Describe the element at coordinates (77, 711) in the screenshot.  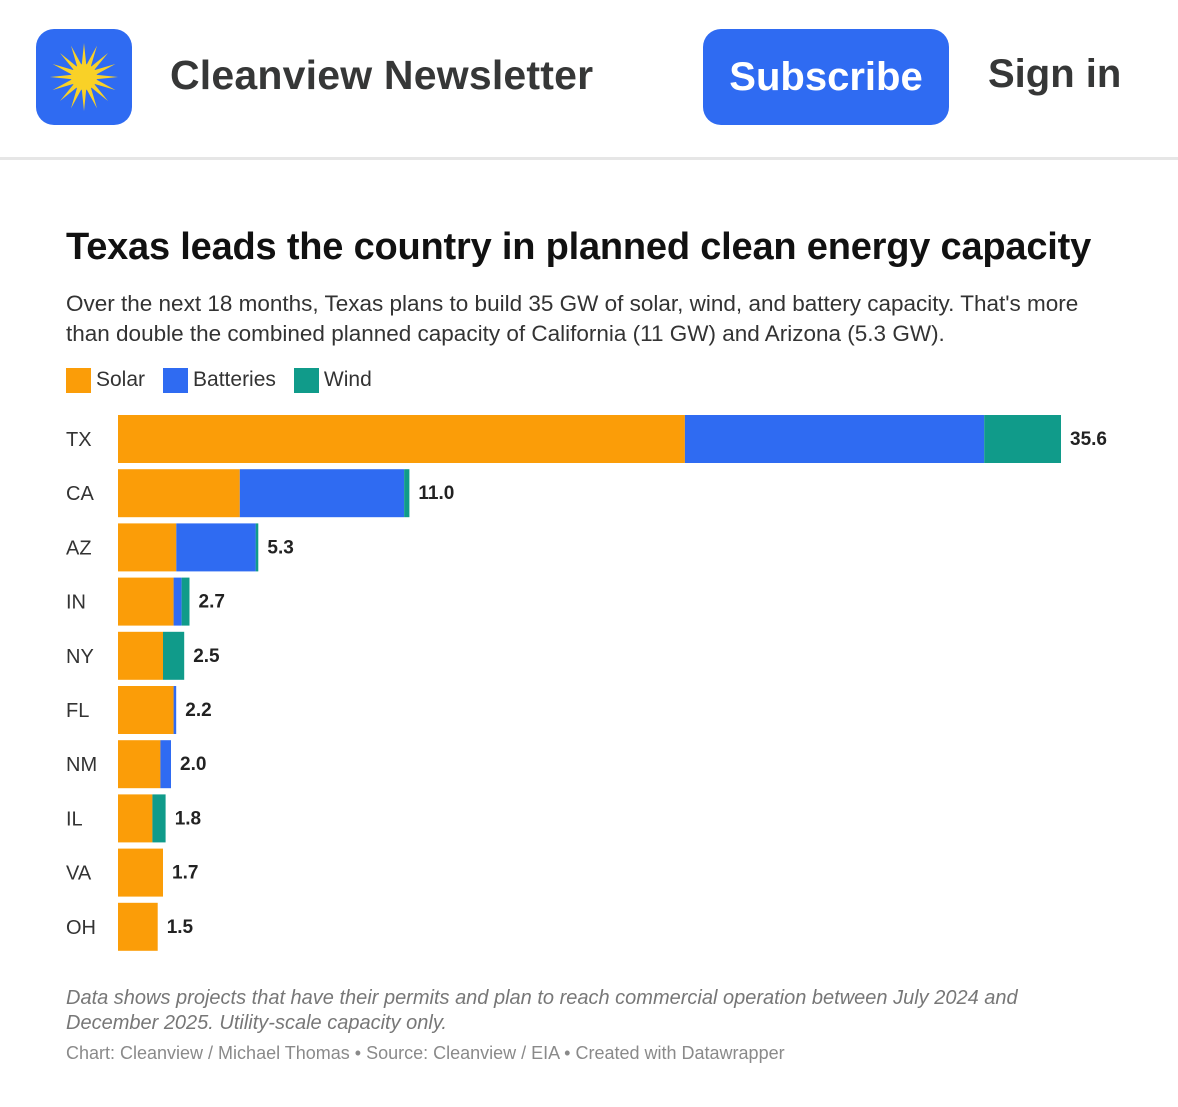
I see `category-label: FL` at that location.